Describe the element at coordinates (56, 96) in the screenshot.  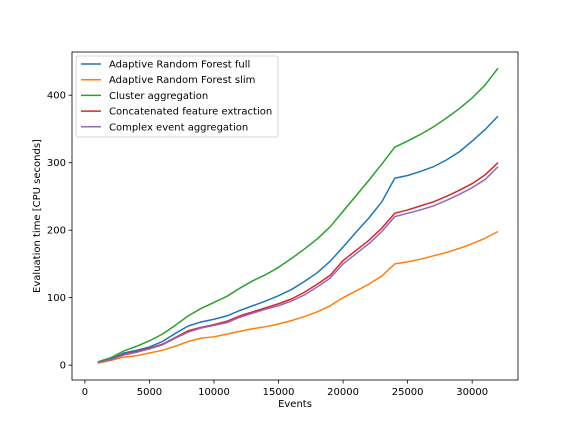
I see `y-tick-label: 400` at that location.